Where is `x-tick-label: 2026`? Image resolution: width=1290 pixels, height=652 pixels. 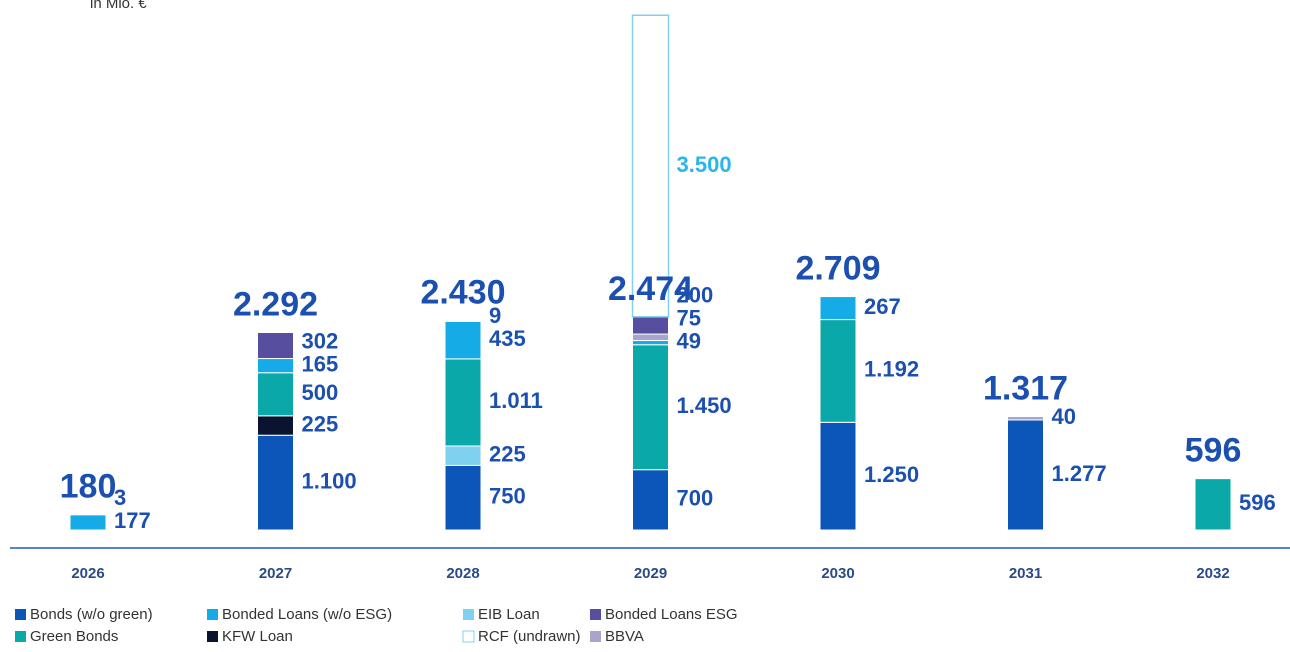 x-tick-label: 2026 is located at coordinates (87, 573).